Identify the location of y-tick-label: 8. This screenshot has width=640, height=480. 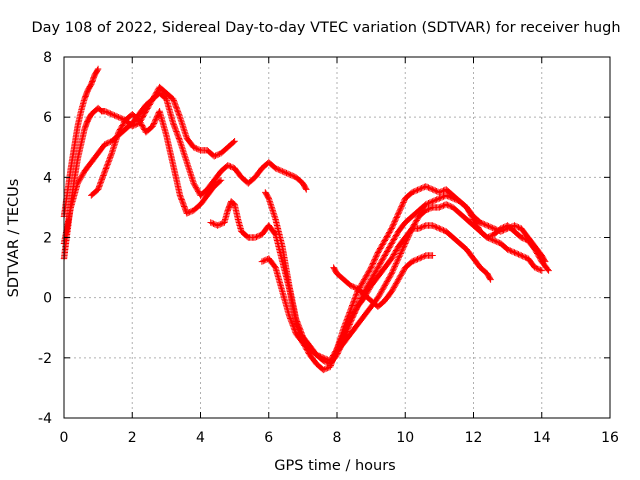
(47, 58).